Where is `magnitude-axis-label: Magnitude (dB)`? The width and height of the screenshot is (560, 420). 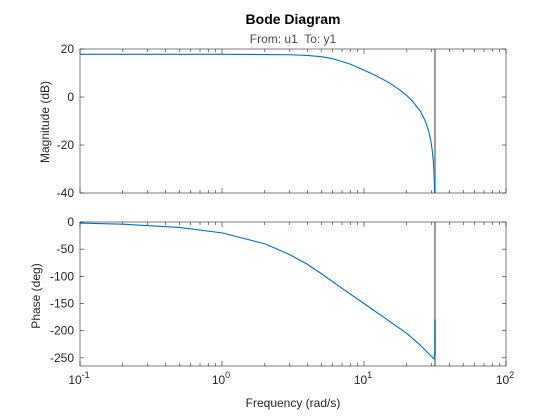
magnitude-axis-label: Magnitude (dB) is located at coordinates (45, 122).